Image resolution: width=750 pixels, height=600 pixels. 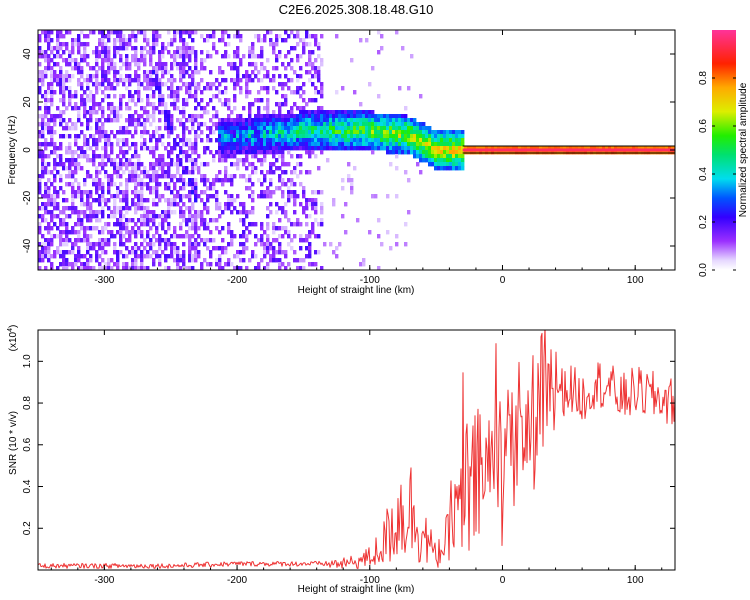 What do you see at coordinates (503, 580) in the screenshot?
I see `snr-x-tick-label: 0` at bounding box center [503, 580].